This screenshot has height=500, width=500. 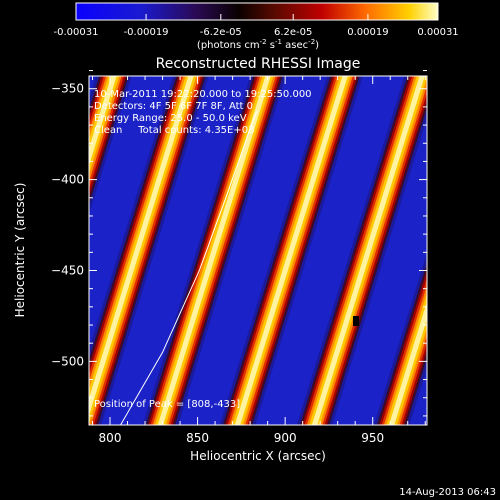 What do you see at coordinates (197, 438) in the screenshot?
I see `x-tick-label: 850` at bounding box center [197, 438].